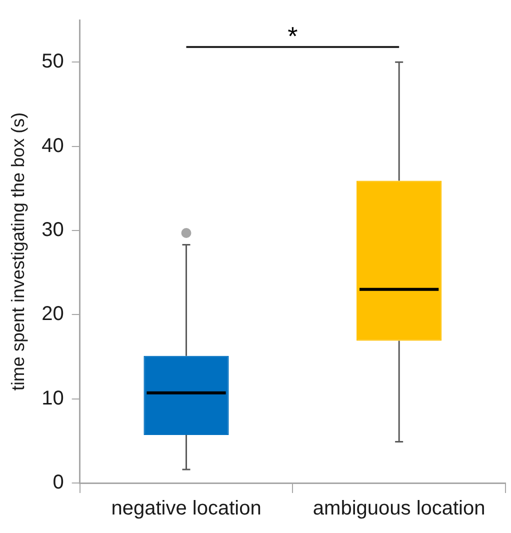 Image resolution: width=511 pixels, height=533 pixels. Describe the element at coordinates (186, 509) in the screenshot. I see `x-tick-label: negative location` at that location.